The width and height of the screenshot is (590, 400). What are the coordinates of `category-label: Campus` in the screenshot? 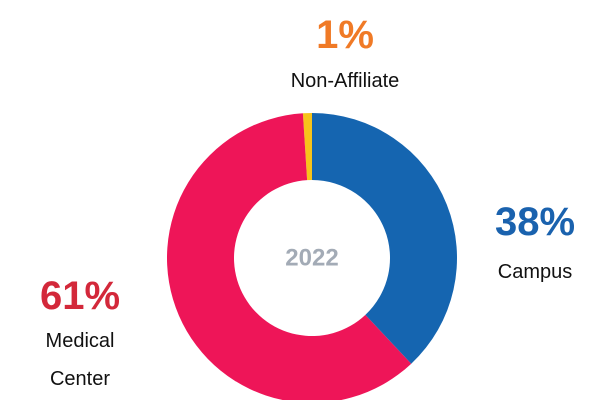 It's located at (535, 272).